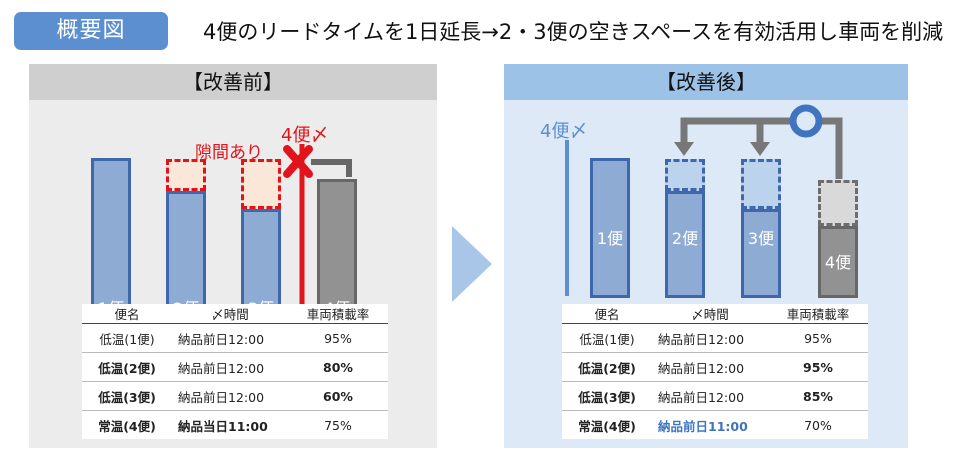 This screenshot has height=462, width=960. Describe the element at coordinates (229, 153) in the screenshot. I see `gap-label: 隙間あり` at that location.